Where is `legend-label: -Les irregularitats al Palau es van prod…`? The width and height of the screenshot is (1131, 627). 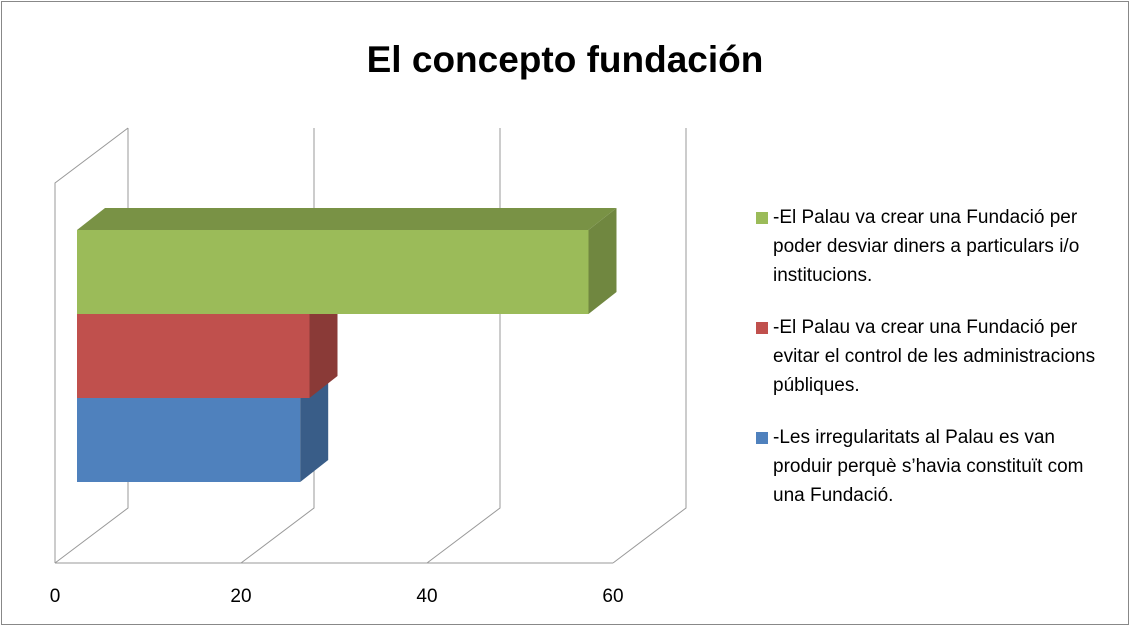 legend-label: -Les irregularitats al Palau es van prod… is located at coordinates (928, 466).